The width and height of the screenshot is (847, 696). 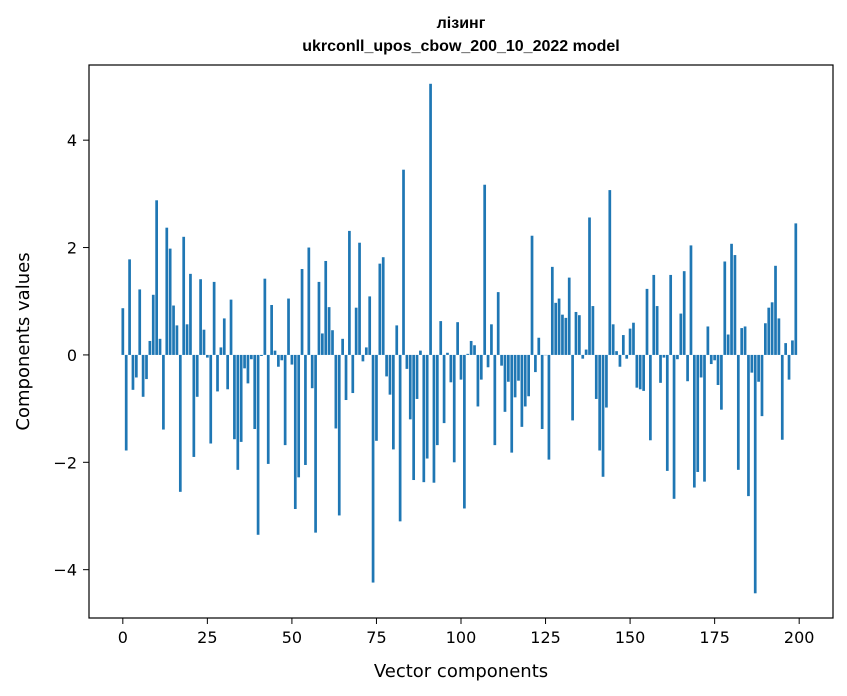 I want to click on chart-subtitle: ukrconll_upos_cbow_200_10_2022 model, so click(x=460, y=46).